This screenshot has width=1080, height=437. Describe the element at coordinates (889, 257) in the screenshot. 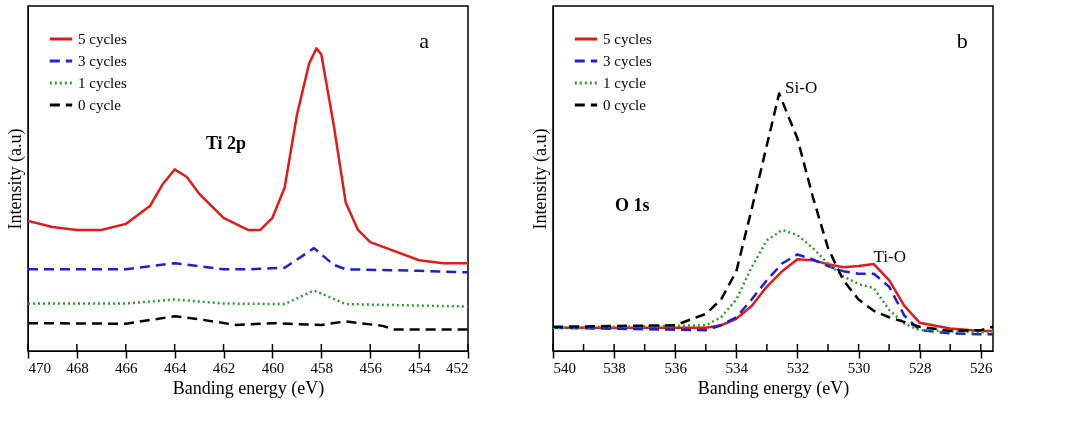

I see `annotation: Ti-O` at that location.